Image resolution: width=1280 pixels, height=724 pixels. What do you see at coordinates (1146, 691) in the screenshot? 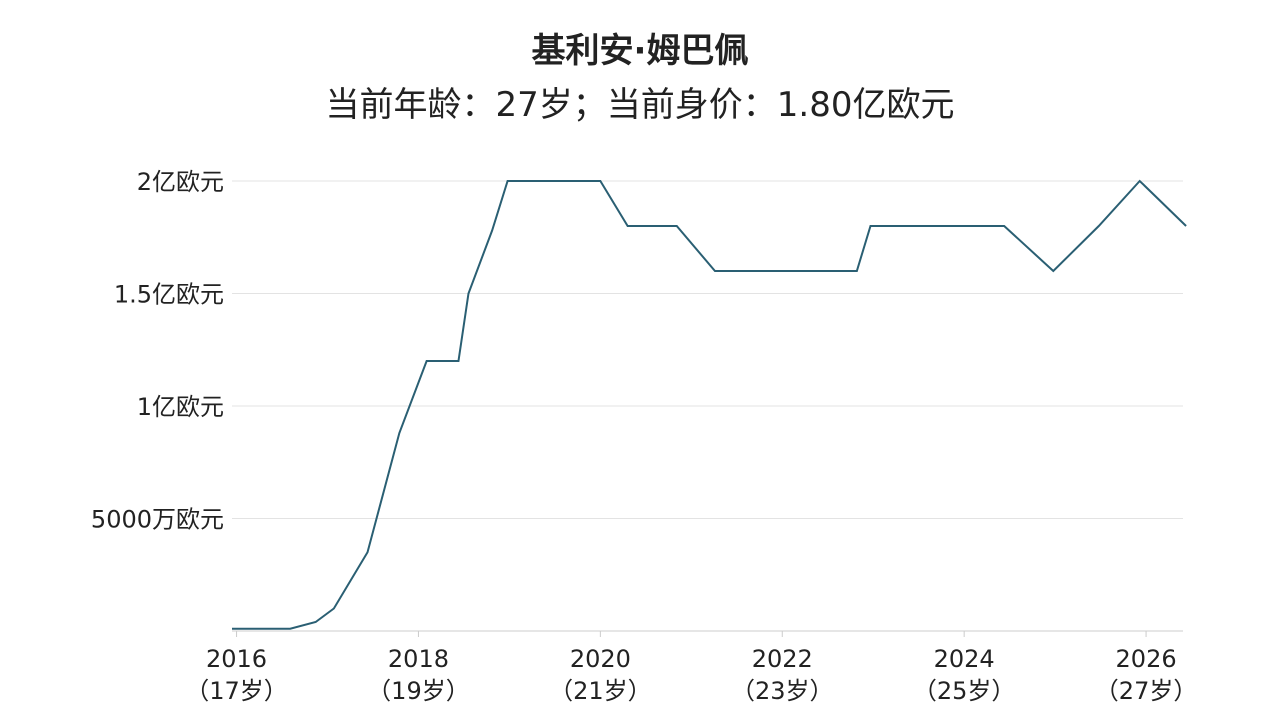
I see `x-tick-age: （27岁）` at bounding box center [1146, 691].